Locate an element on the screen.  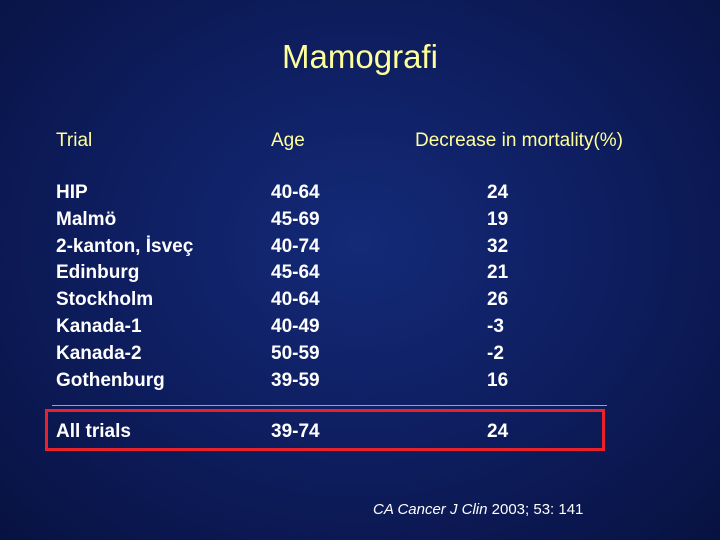
age-range: 45-69 is located at coordinates (295, 219).